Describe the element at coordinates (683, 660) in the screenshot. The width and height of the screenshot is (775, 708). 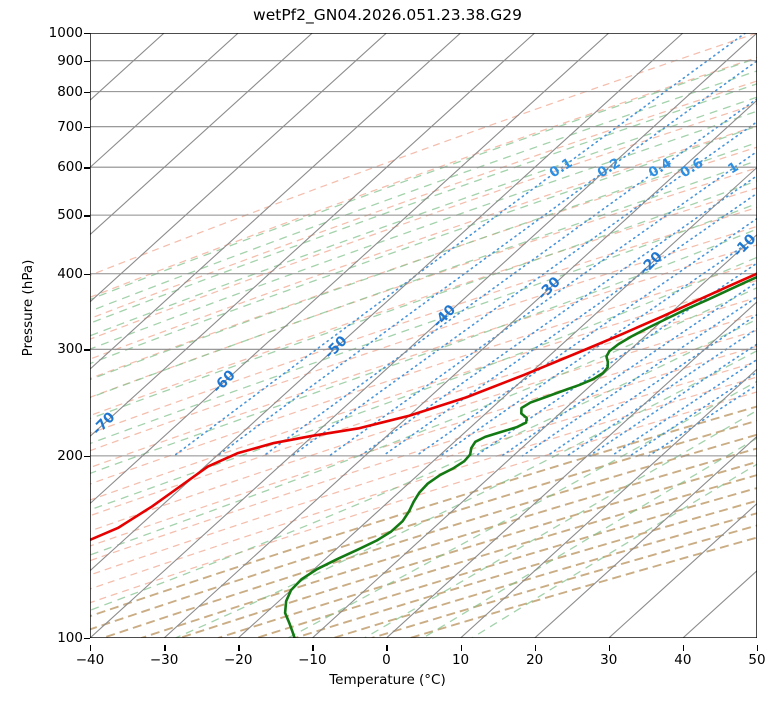
I see `x-tick-label: 40` at that location.